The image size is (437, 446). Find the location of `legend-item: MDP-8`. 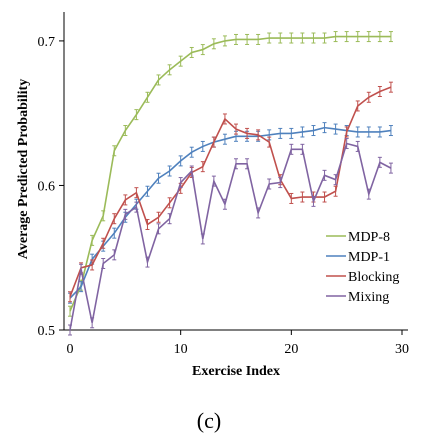

legend-item: MDP-8 is located at coordinates (358, 237).